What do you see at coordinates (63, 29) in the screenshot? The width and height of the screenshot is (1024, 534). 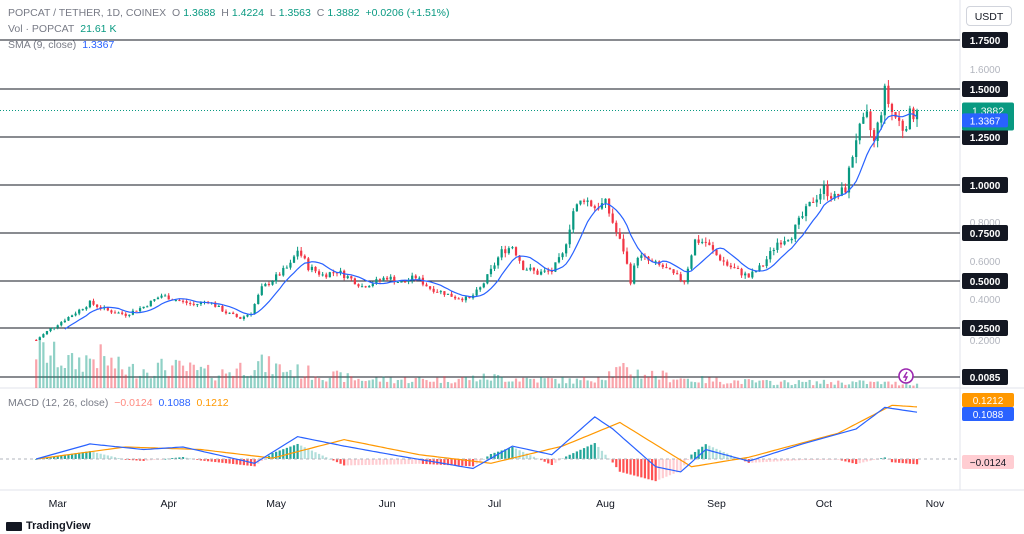 I see `volume-legend: Vol · POPCAT 21.61 K` at bounding box center [63, 29].